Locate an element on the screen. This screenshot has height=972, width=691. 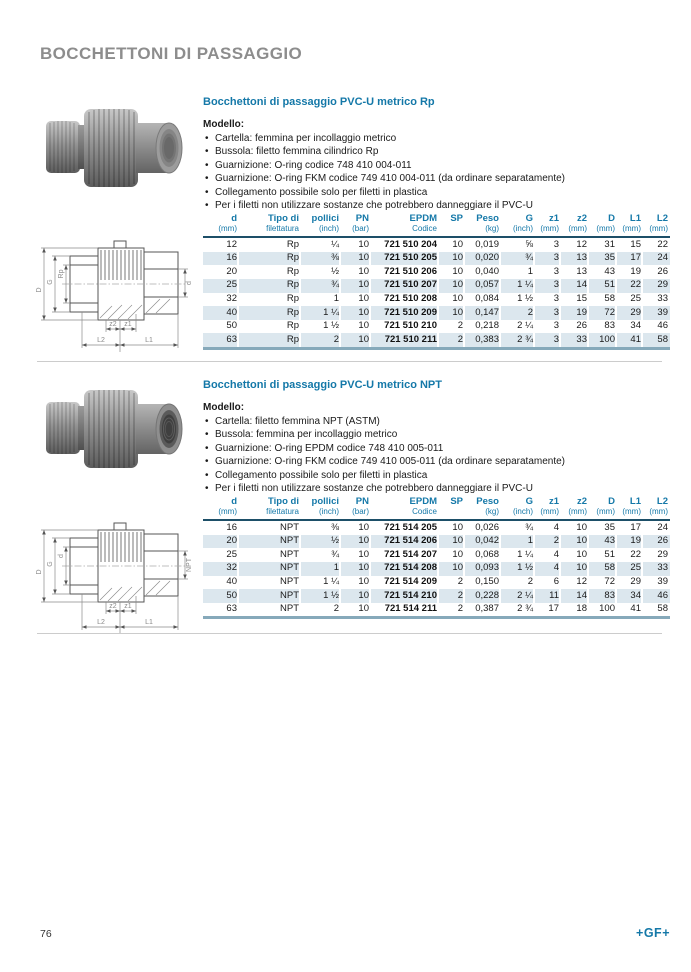
model-bullet: Bussola: femmina per incollaggio metrico is located at coordinates (436, 435).